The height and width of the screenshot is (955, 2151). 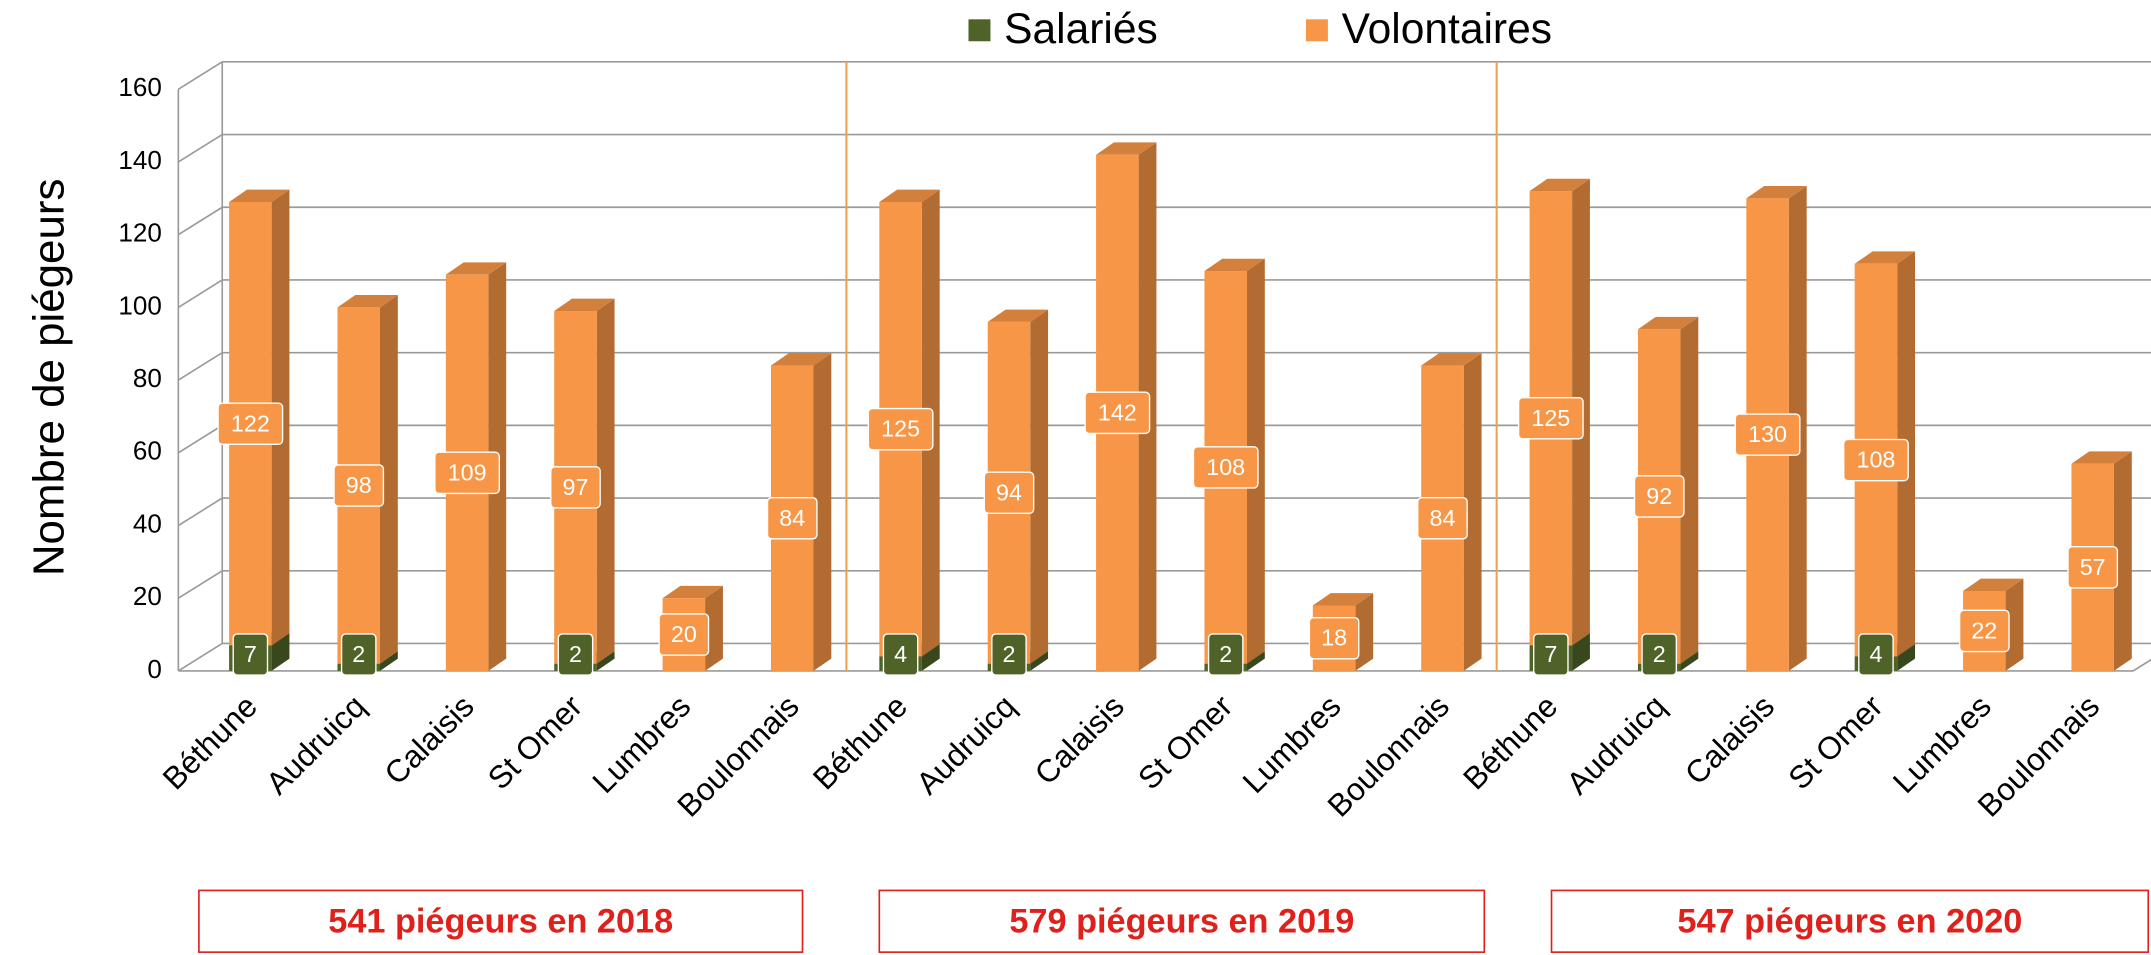 I want to click on data-label: 22, so click(x=1984, y=630).